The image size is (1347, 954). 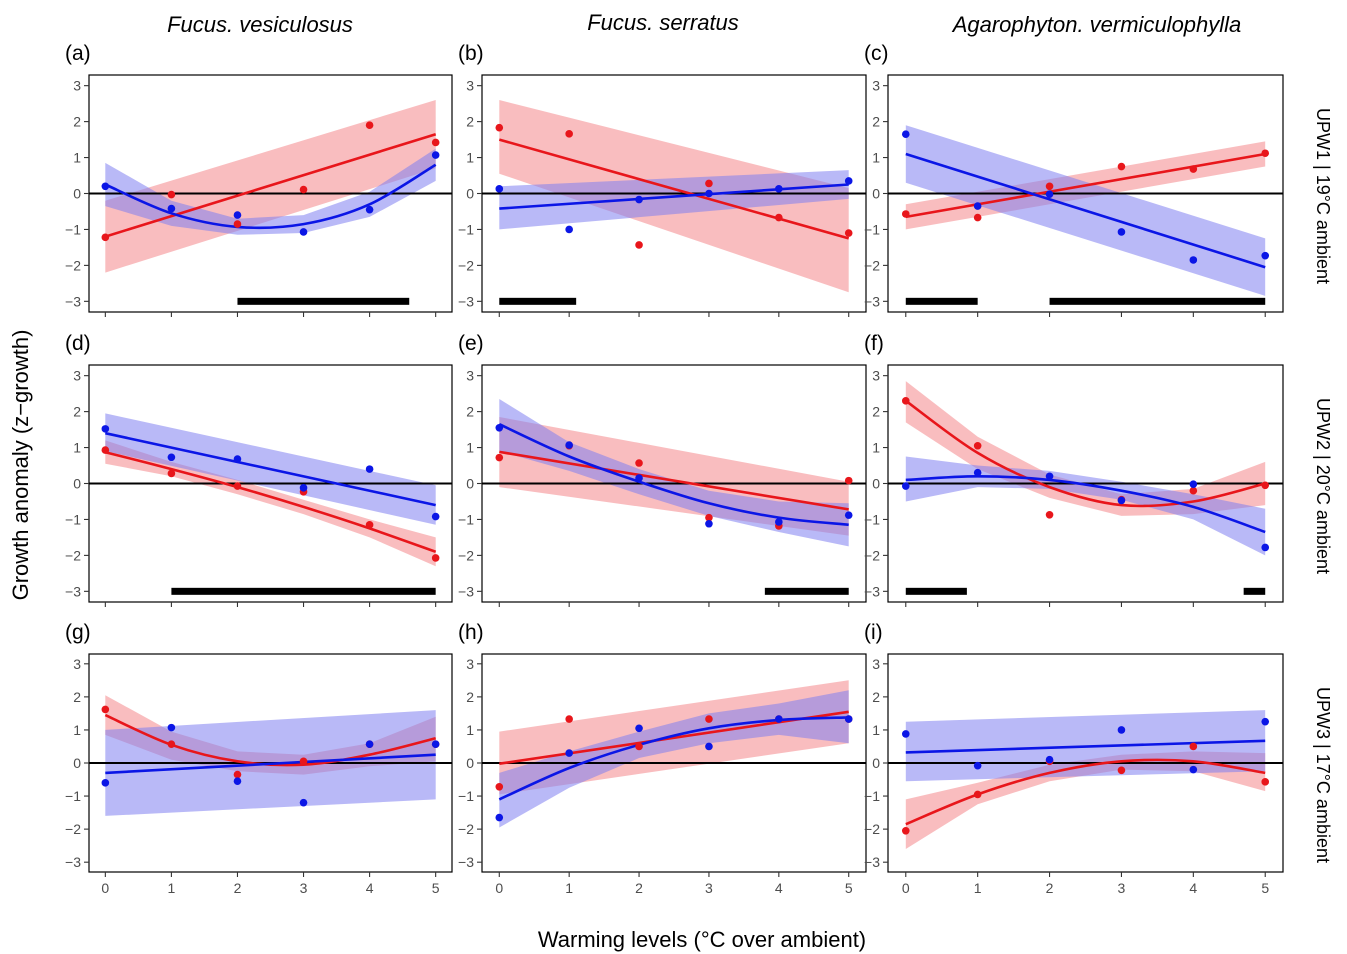 What do you see at coordinates (471, 343) in the screenshot?
I see `panel-letter: (e)` at bounding box center [471, 343].